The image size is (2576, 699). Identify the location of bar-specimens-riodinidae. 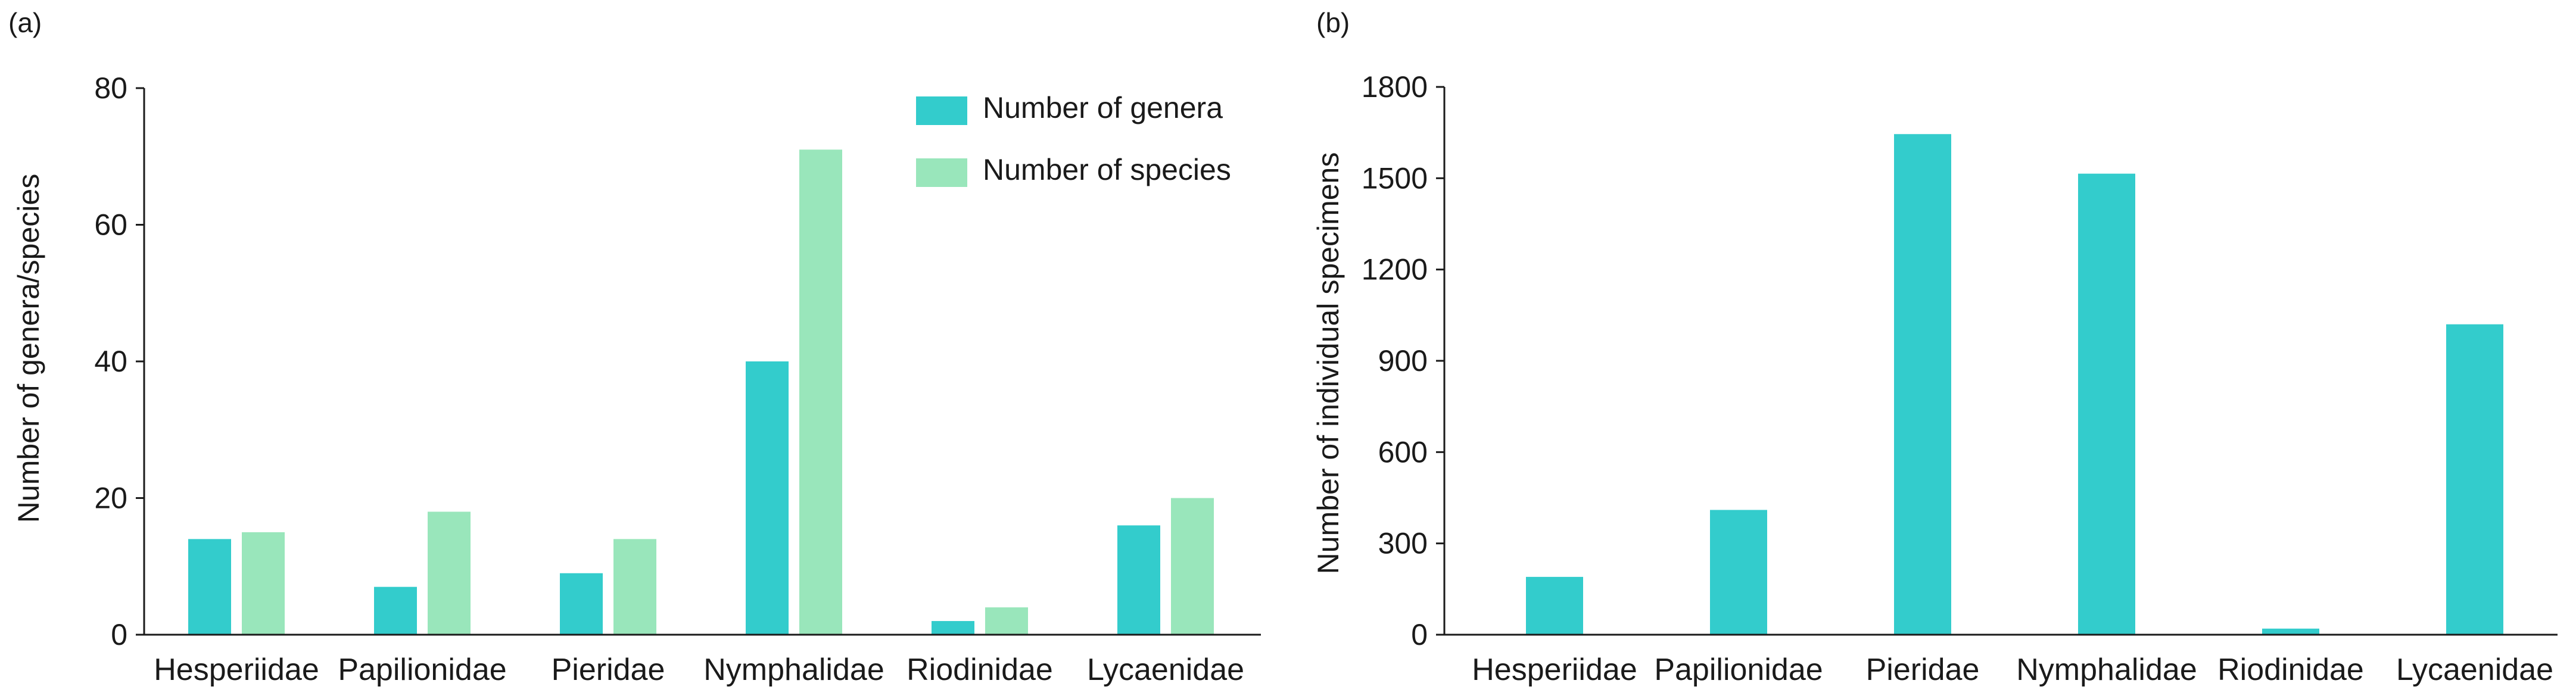
(2290, 631).